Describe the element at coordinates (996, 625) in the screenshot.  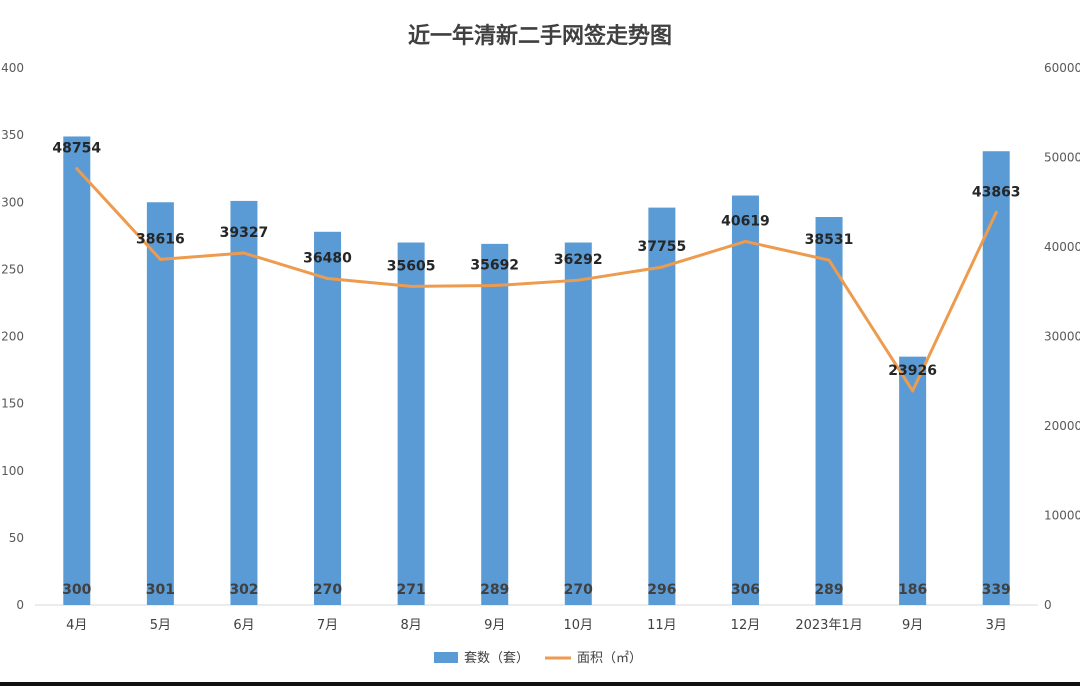
I see `x-tick-label: 3月` at that location.